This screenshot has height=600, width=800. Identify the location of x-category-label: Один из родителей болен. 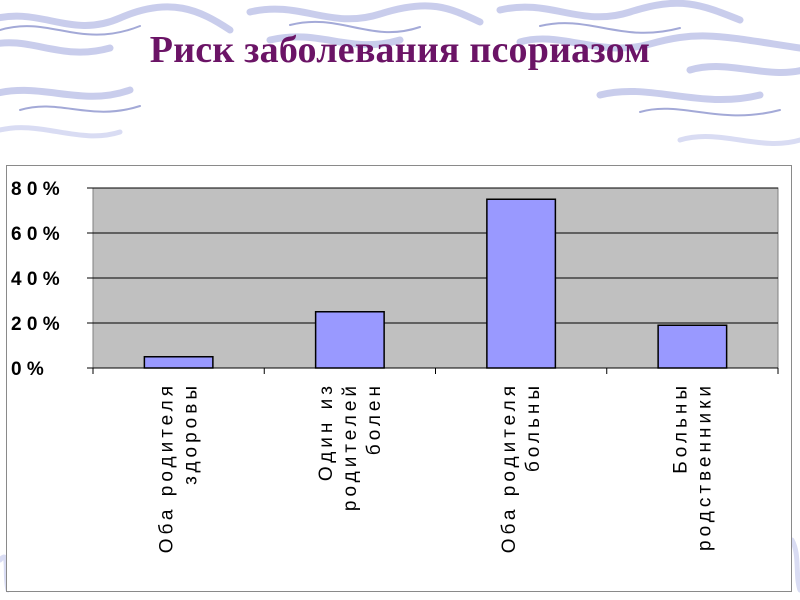
(350, 446).